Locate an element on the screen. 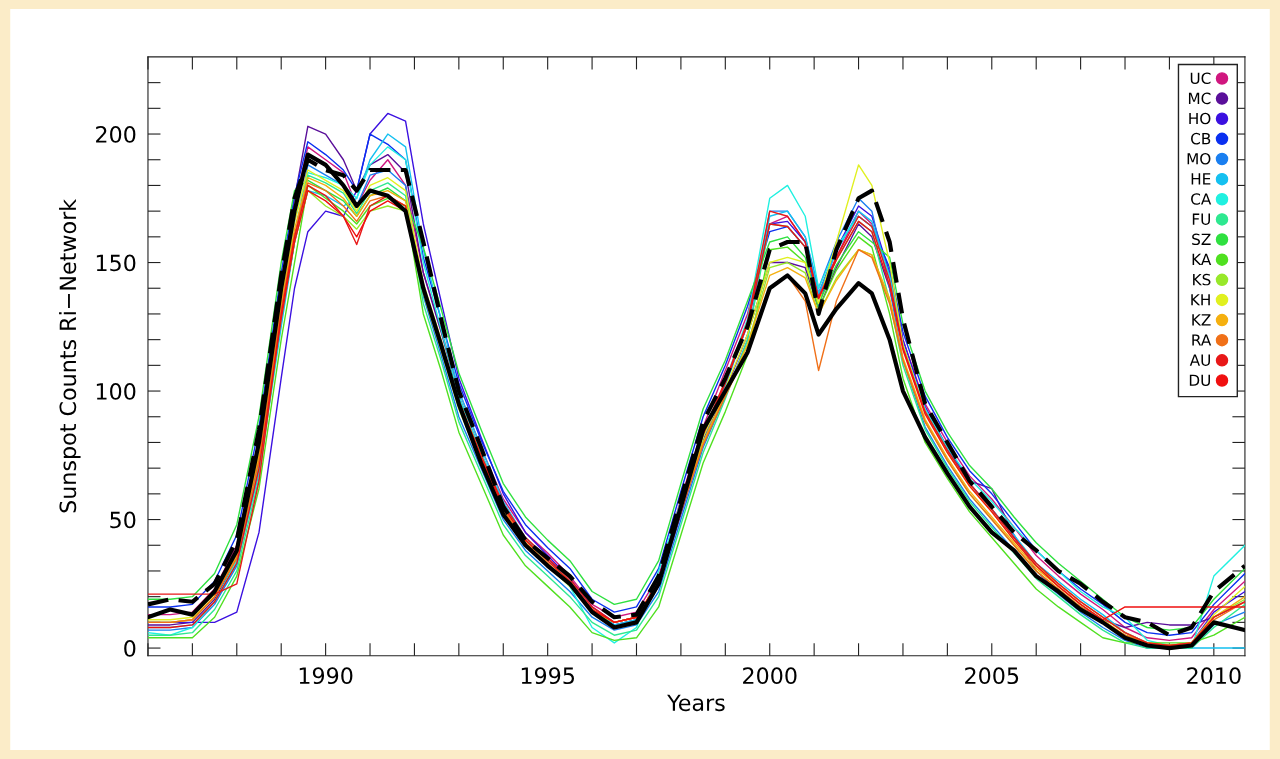 This screenshot has width=1280, height=759. legend-label: DU is located at coordinates (1199, 380).